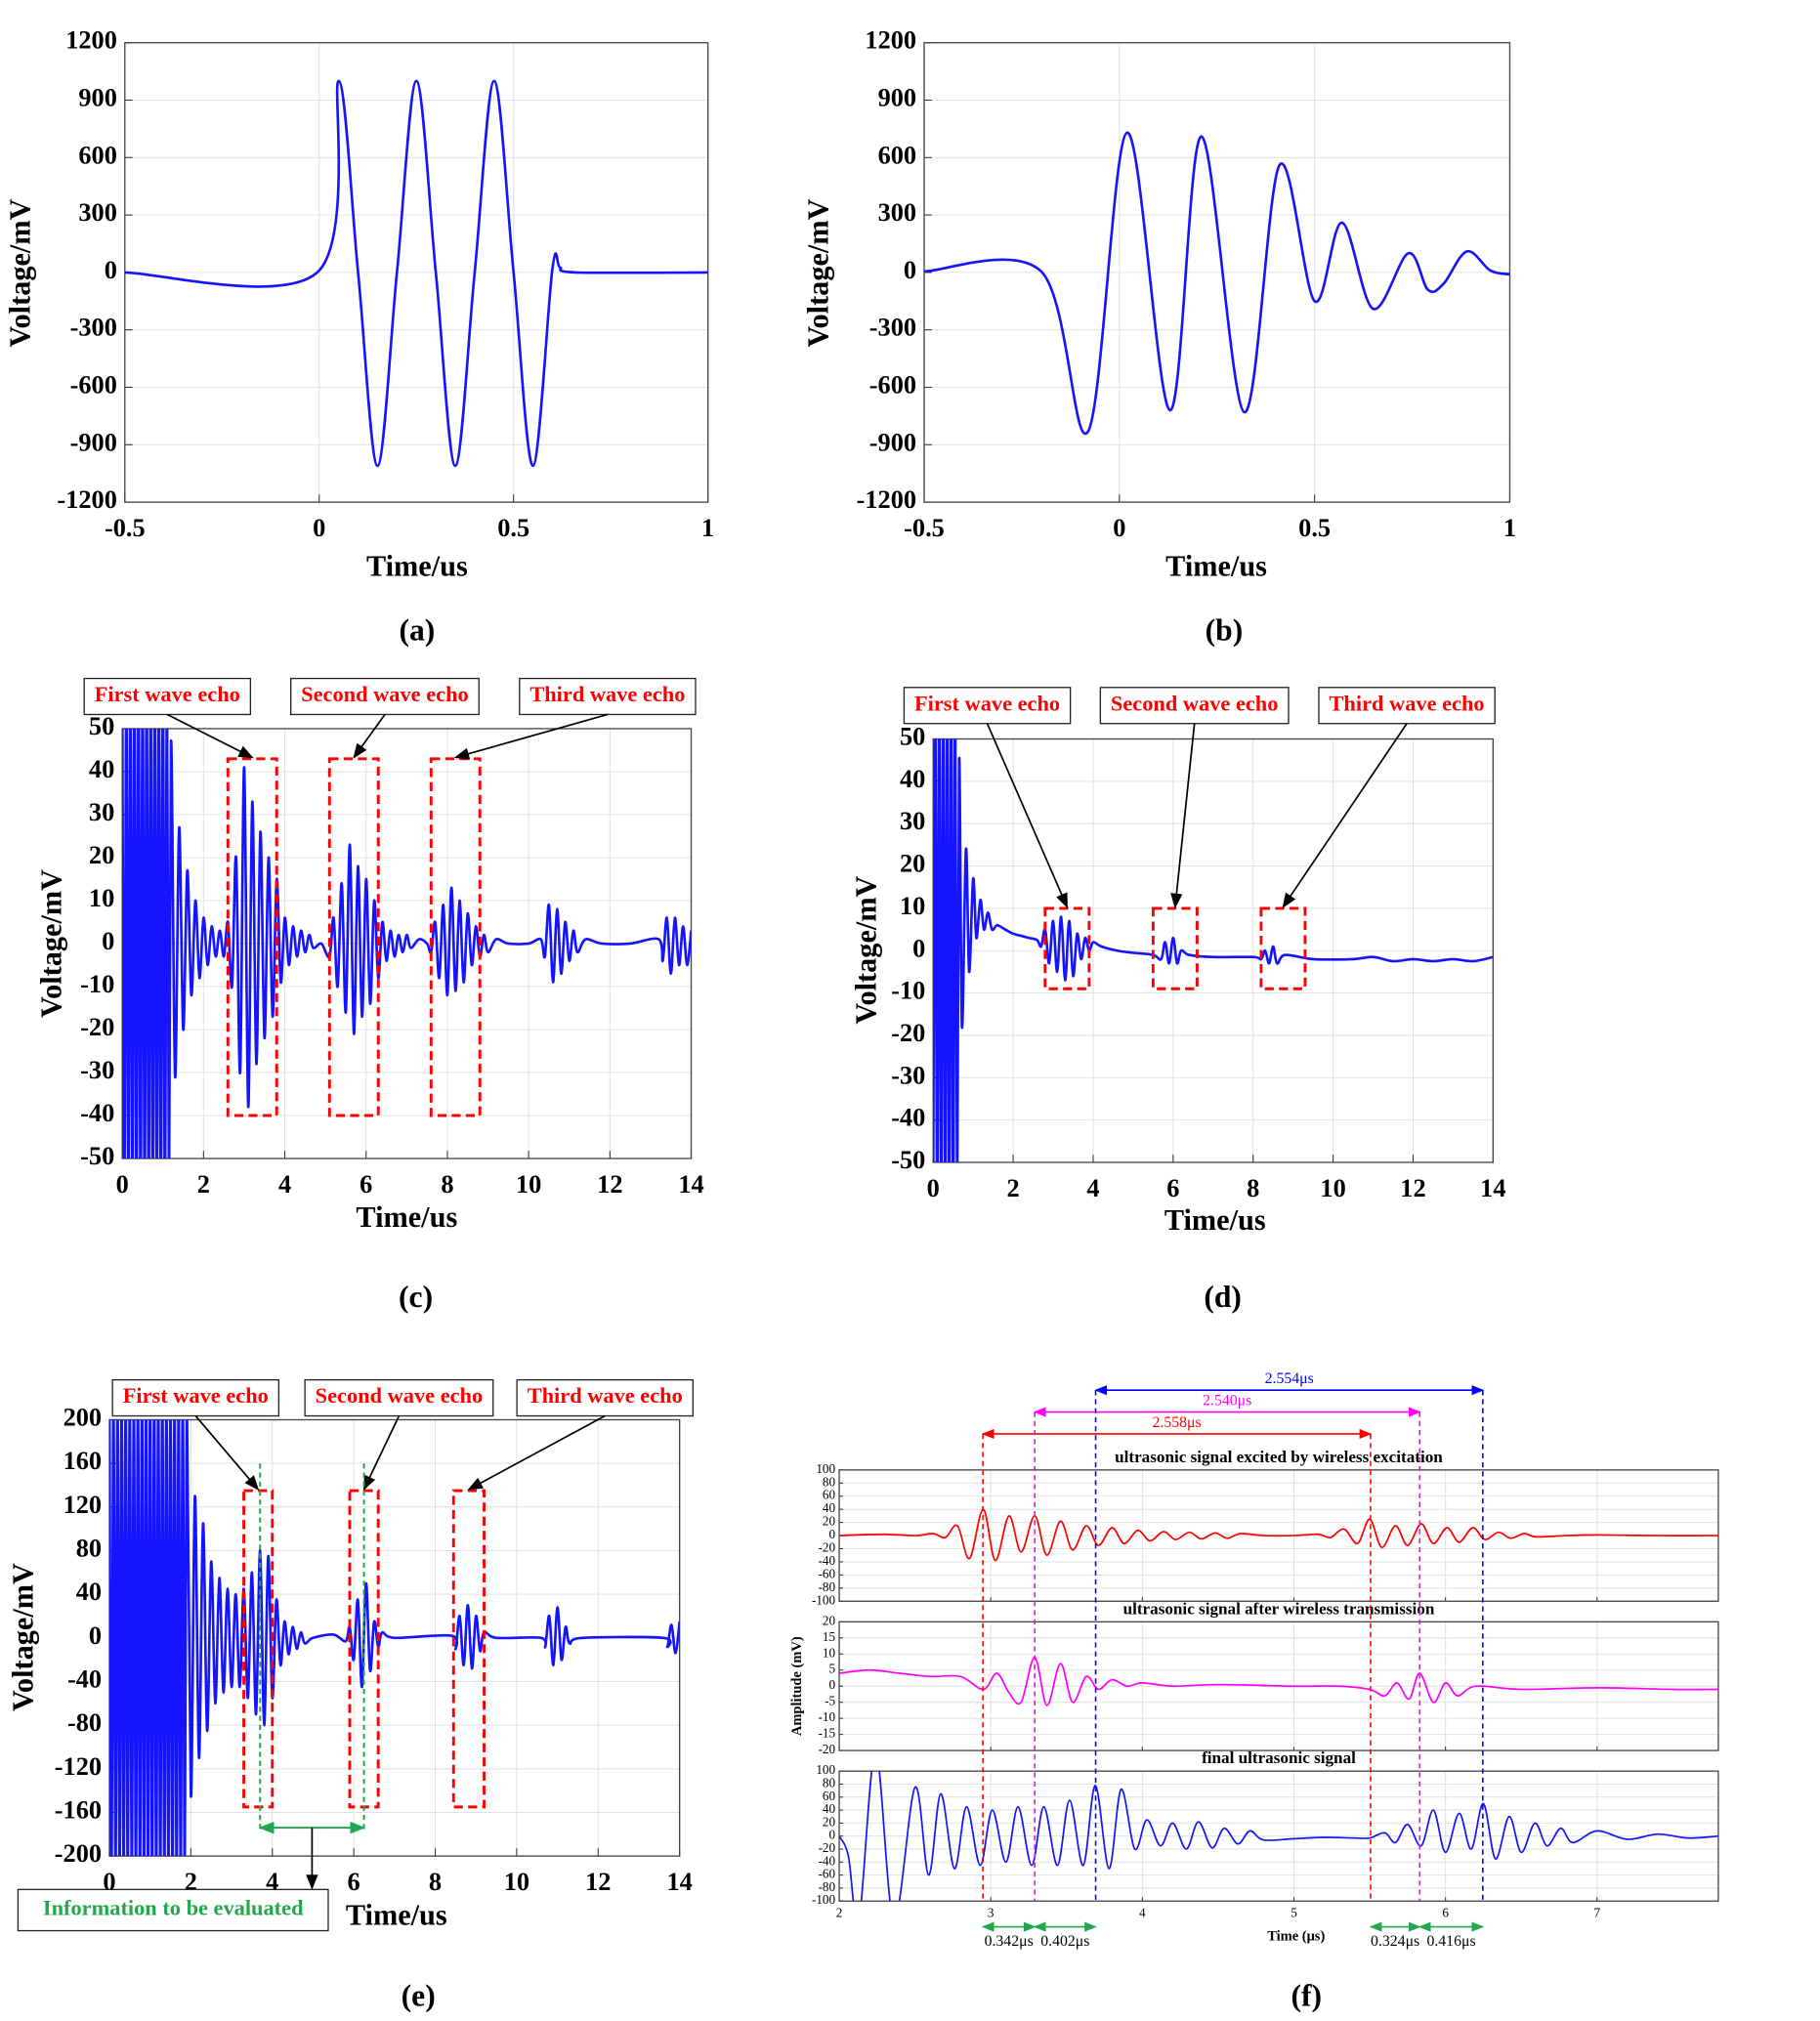 This screenshot has height=2021, width=1820. What do you see at coordinates (832, 1669) in the screenshot?
I see `y-tick-label: 5` at bounding box center [832, 1669].